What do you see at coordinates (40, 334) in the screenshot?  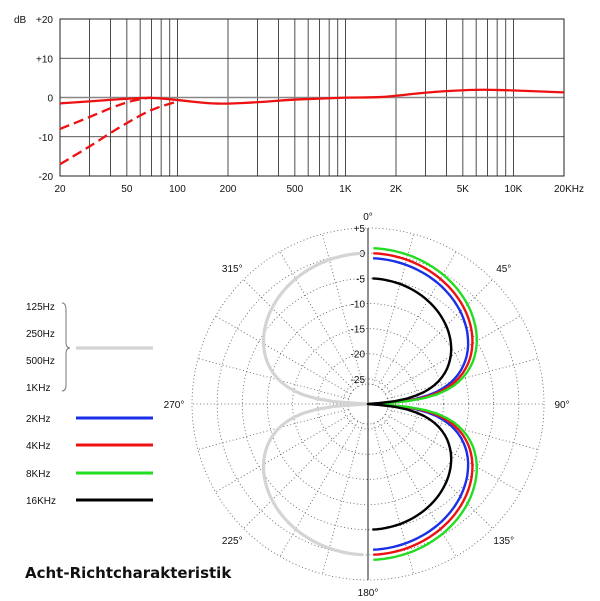 I see `legend-group-label: 250Hz` at bounding box center [40, 334].